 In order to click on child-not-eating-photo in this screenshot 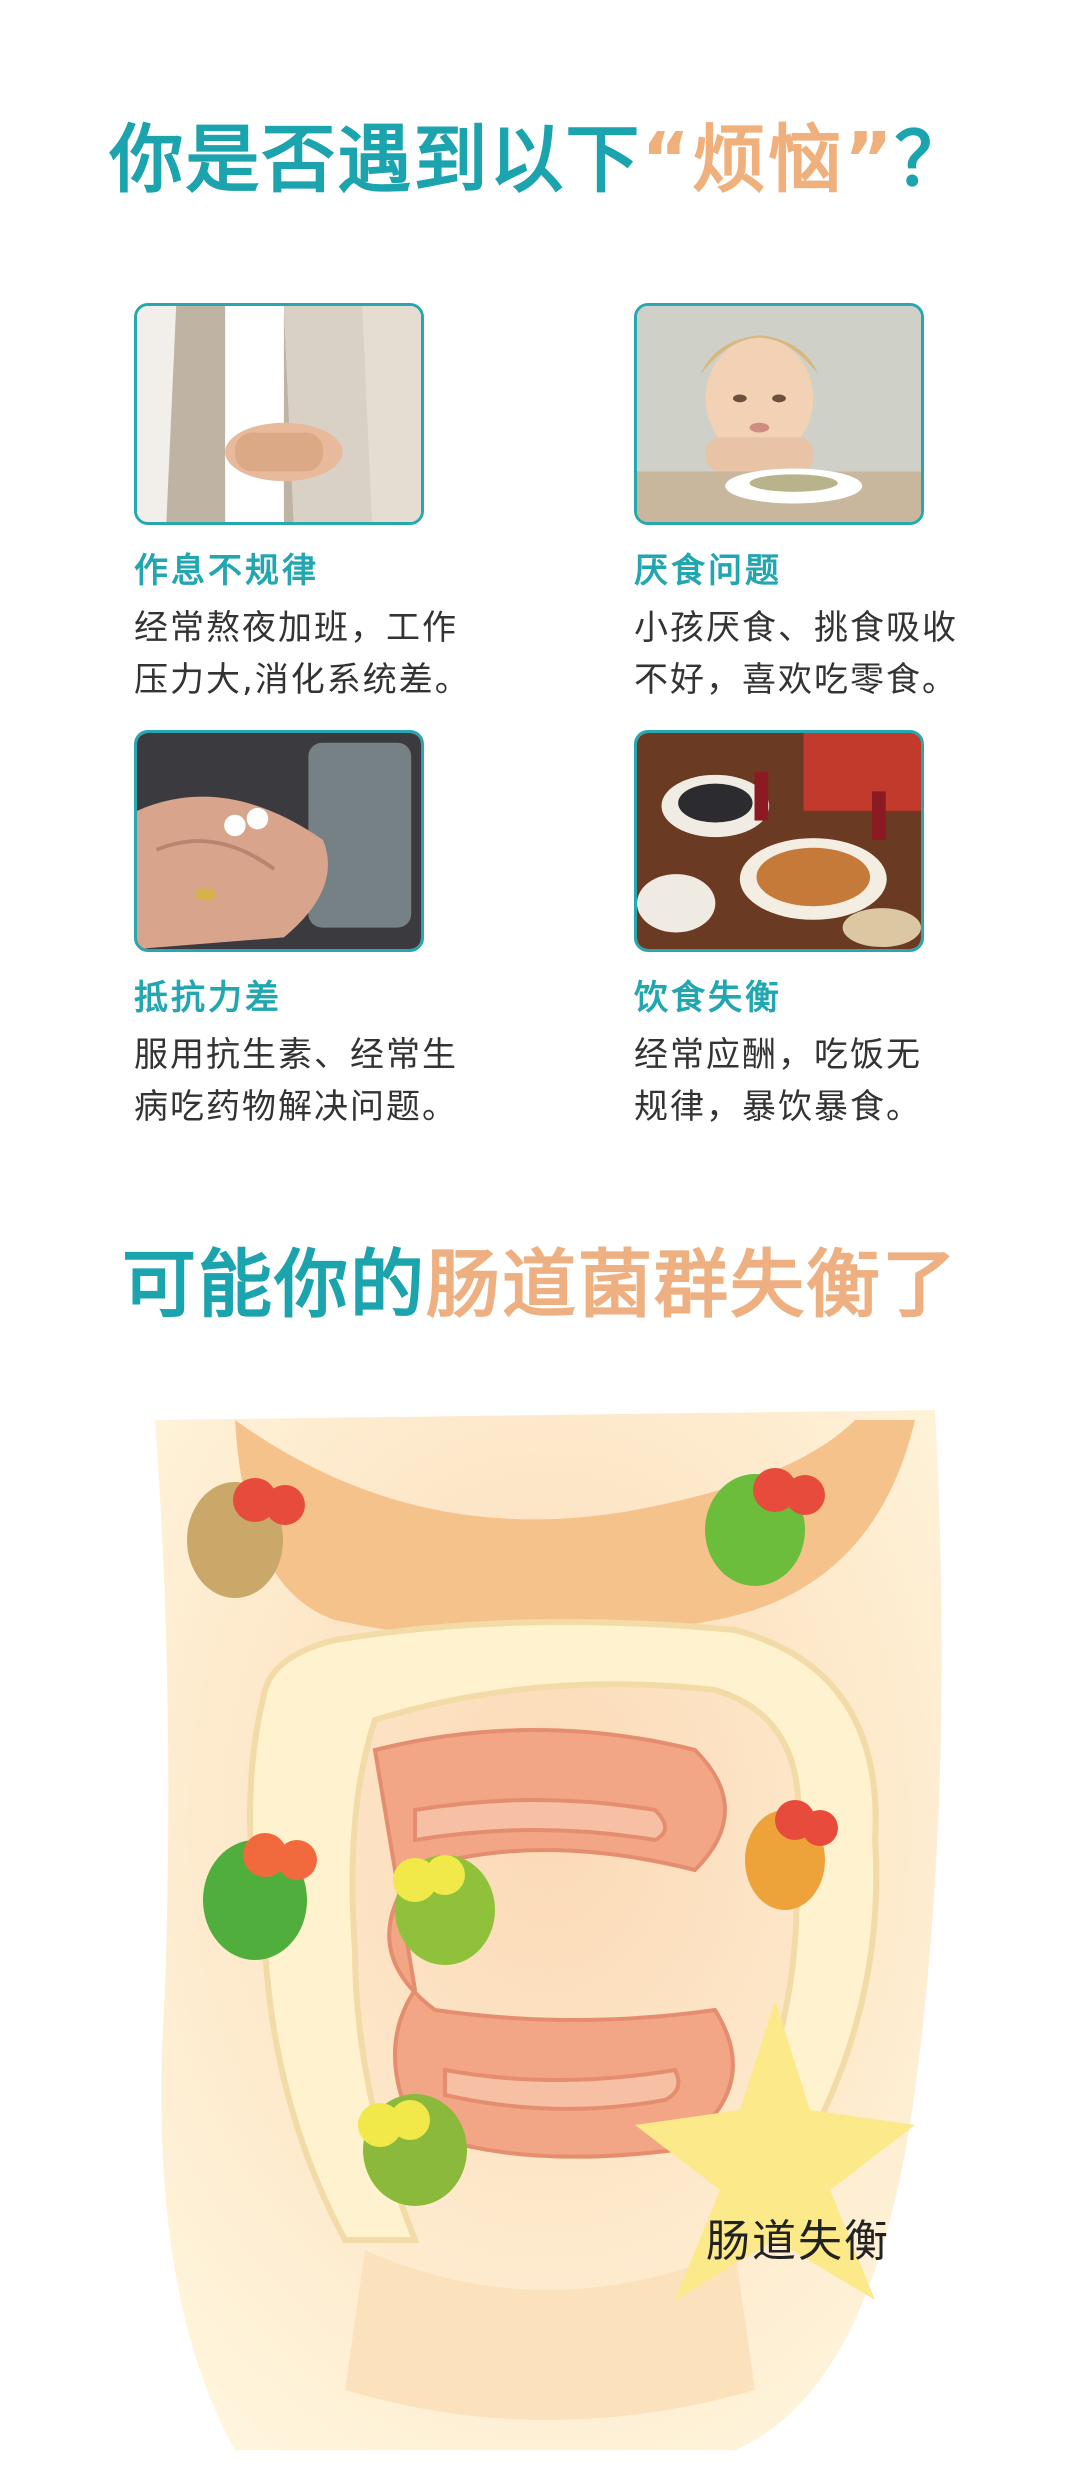, I will do `click(779, 414)`.